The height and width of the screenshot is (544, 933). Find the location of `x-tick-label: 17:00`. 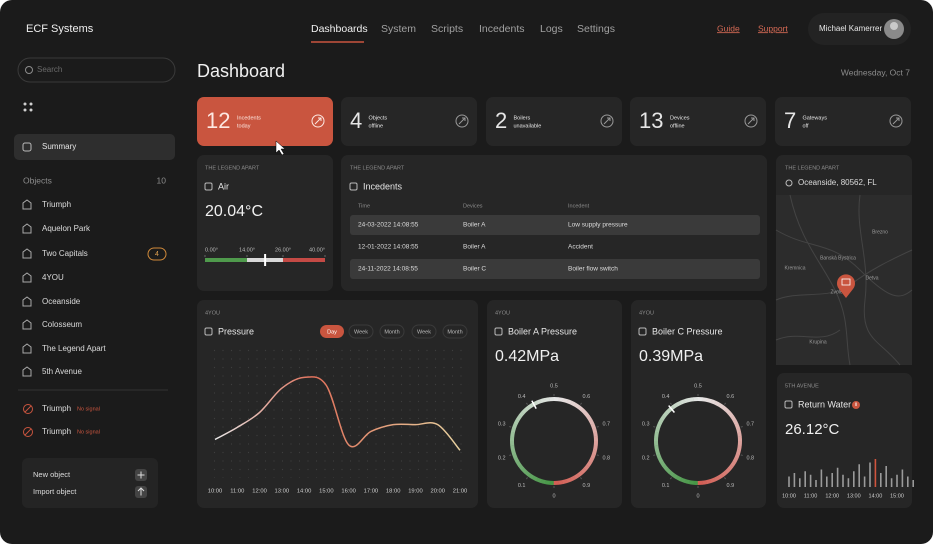

x-tick-label: 17:00 is located at coordinates (371, 492).